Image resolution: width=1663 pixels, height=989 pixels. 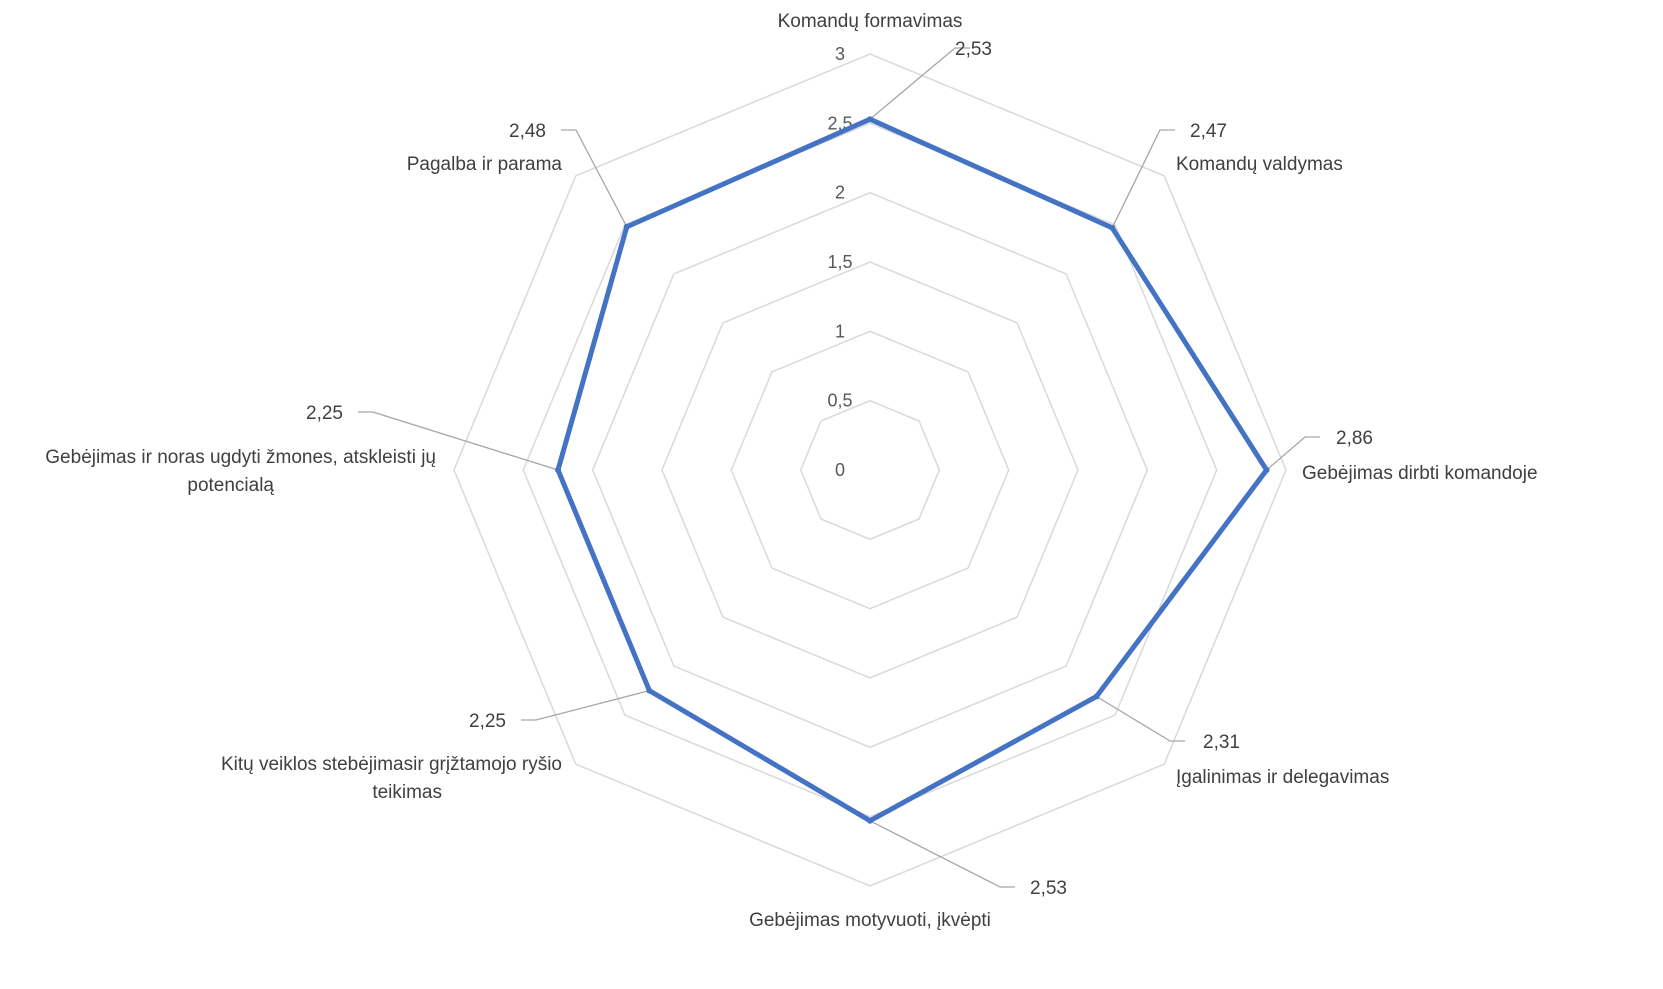 What do you see at coordinates (1221, 742) in the screenshot?
I see `value-label-3: 2,31` at bounding box center [1221, 742].